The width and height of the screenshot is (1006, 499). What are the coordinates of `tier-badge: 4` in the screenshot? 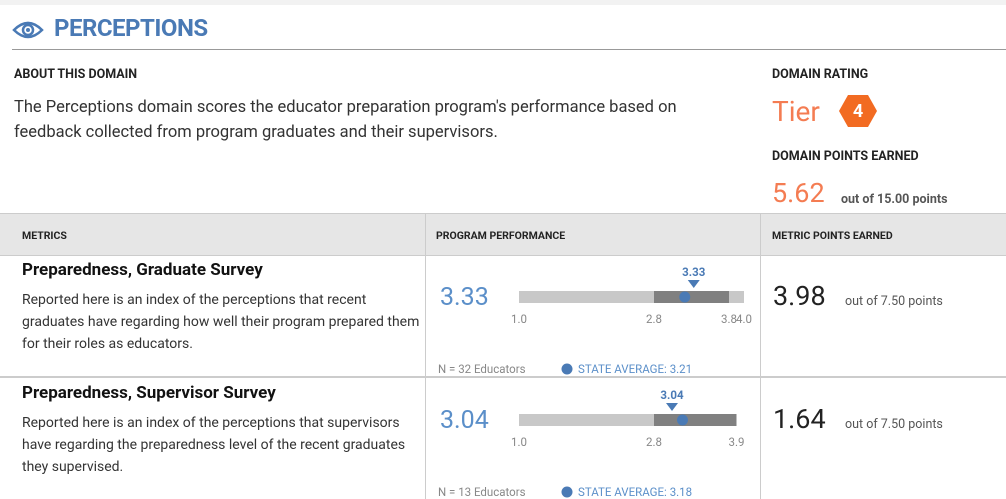 It's located at (858, 111).